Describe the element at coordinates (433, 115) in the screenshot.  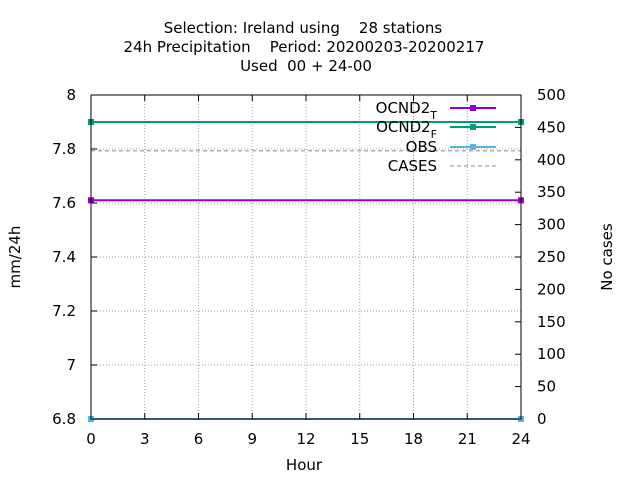
I see `legend-label-subscript: T` at that location.